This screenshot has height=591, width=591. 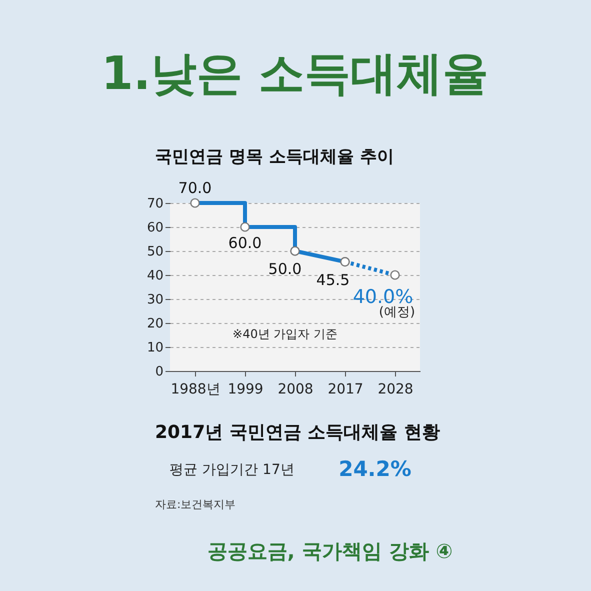 I want to click on chart-subtitle: 국민연금 명목 소득대체율 추이, so click(x=274, y=157).